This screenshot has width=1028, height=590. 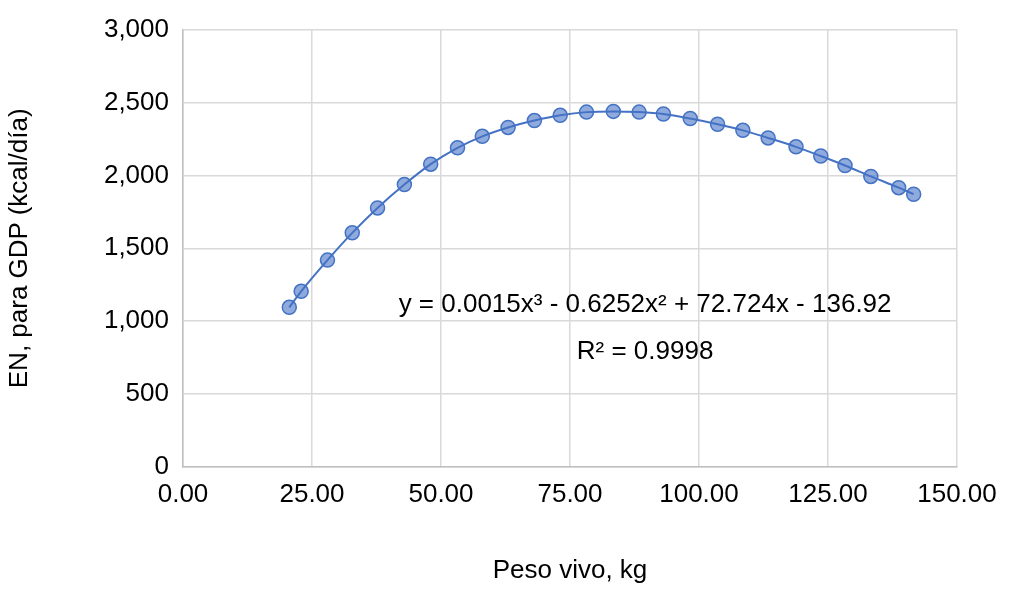 I want to click on x-tick-label: 100.00, so click(x=699, y=492).